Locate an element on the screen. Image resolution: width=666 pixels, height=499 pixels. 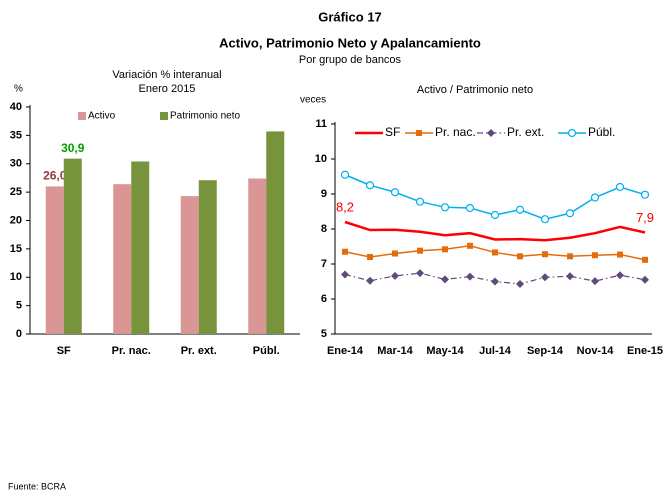
x-tick-label: May-14 is located at coordinates (445, 351).